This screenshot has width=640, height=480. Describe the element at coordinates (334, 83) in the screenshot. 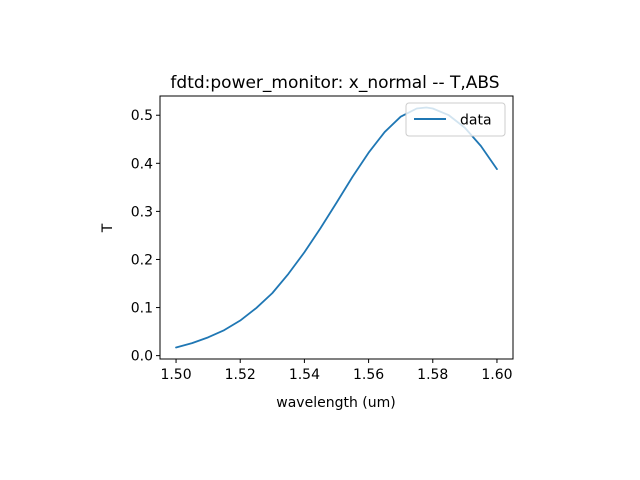

I see `chart-title: fdtd:power_monitor: x_normal -- T,ABS` at that location.